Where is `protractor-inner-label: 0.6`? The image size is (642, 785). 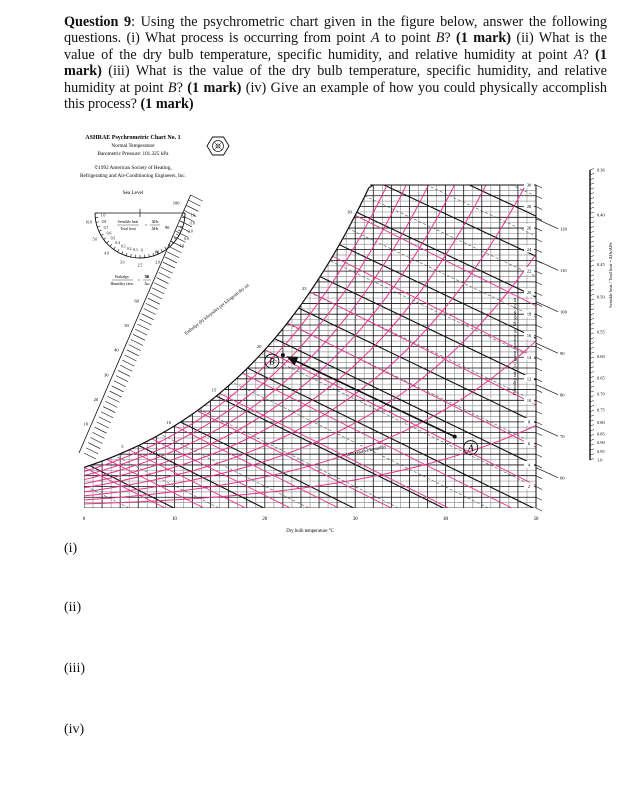 protractor-inner-label: 0.6 is located at coordinates (109, 234).